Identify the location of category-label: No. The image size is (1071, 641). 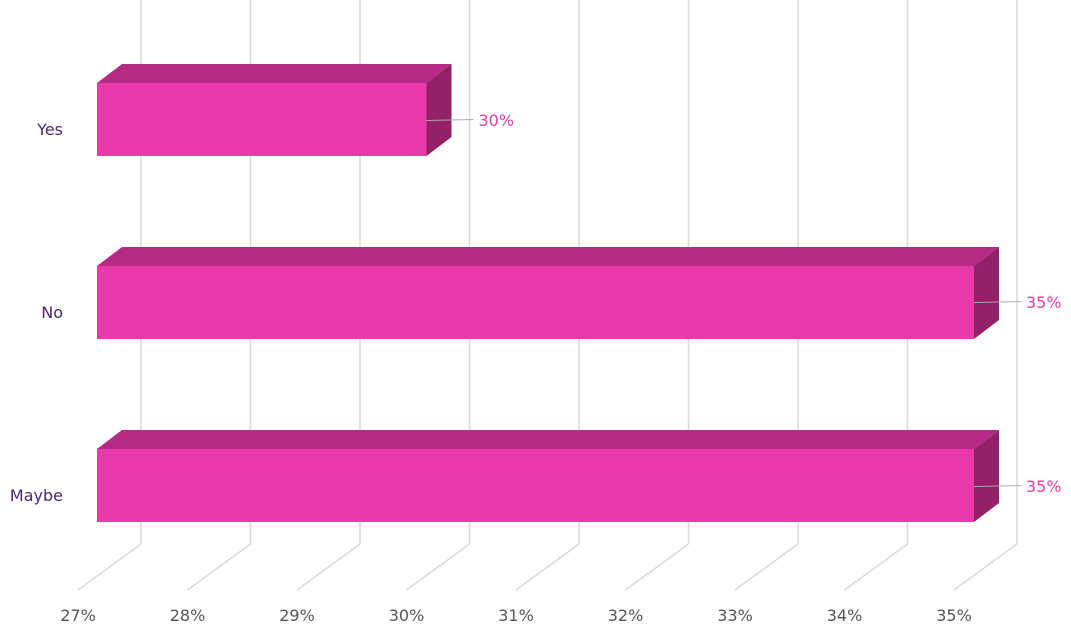
(52, 312).